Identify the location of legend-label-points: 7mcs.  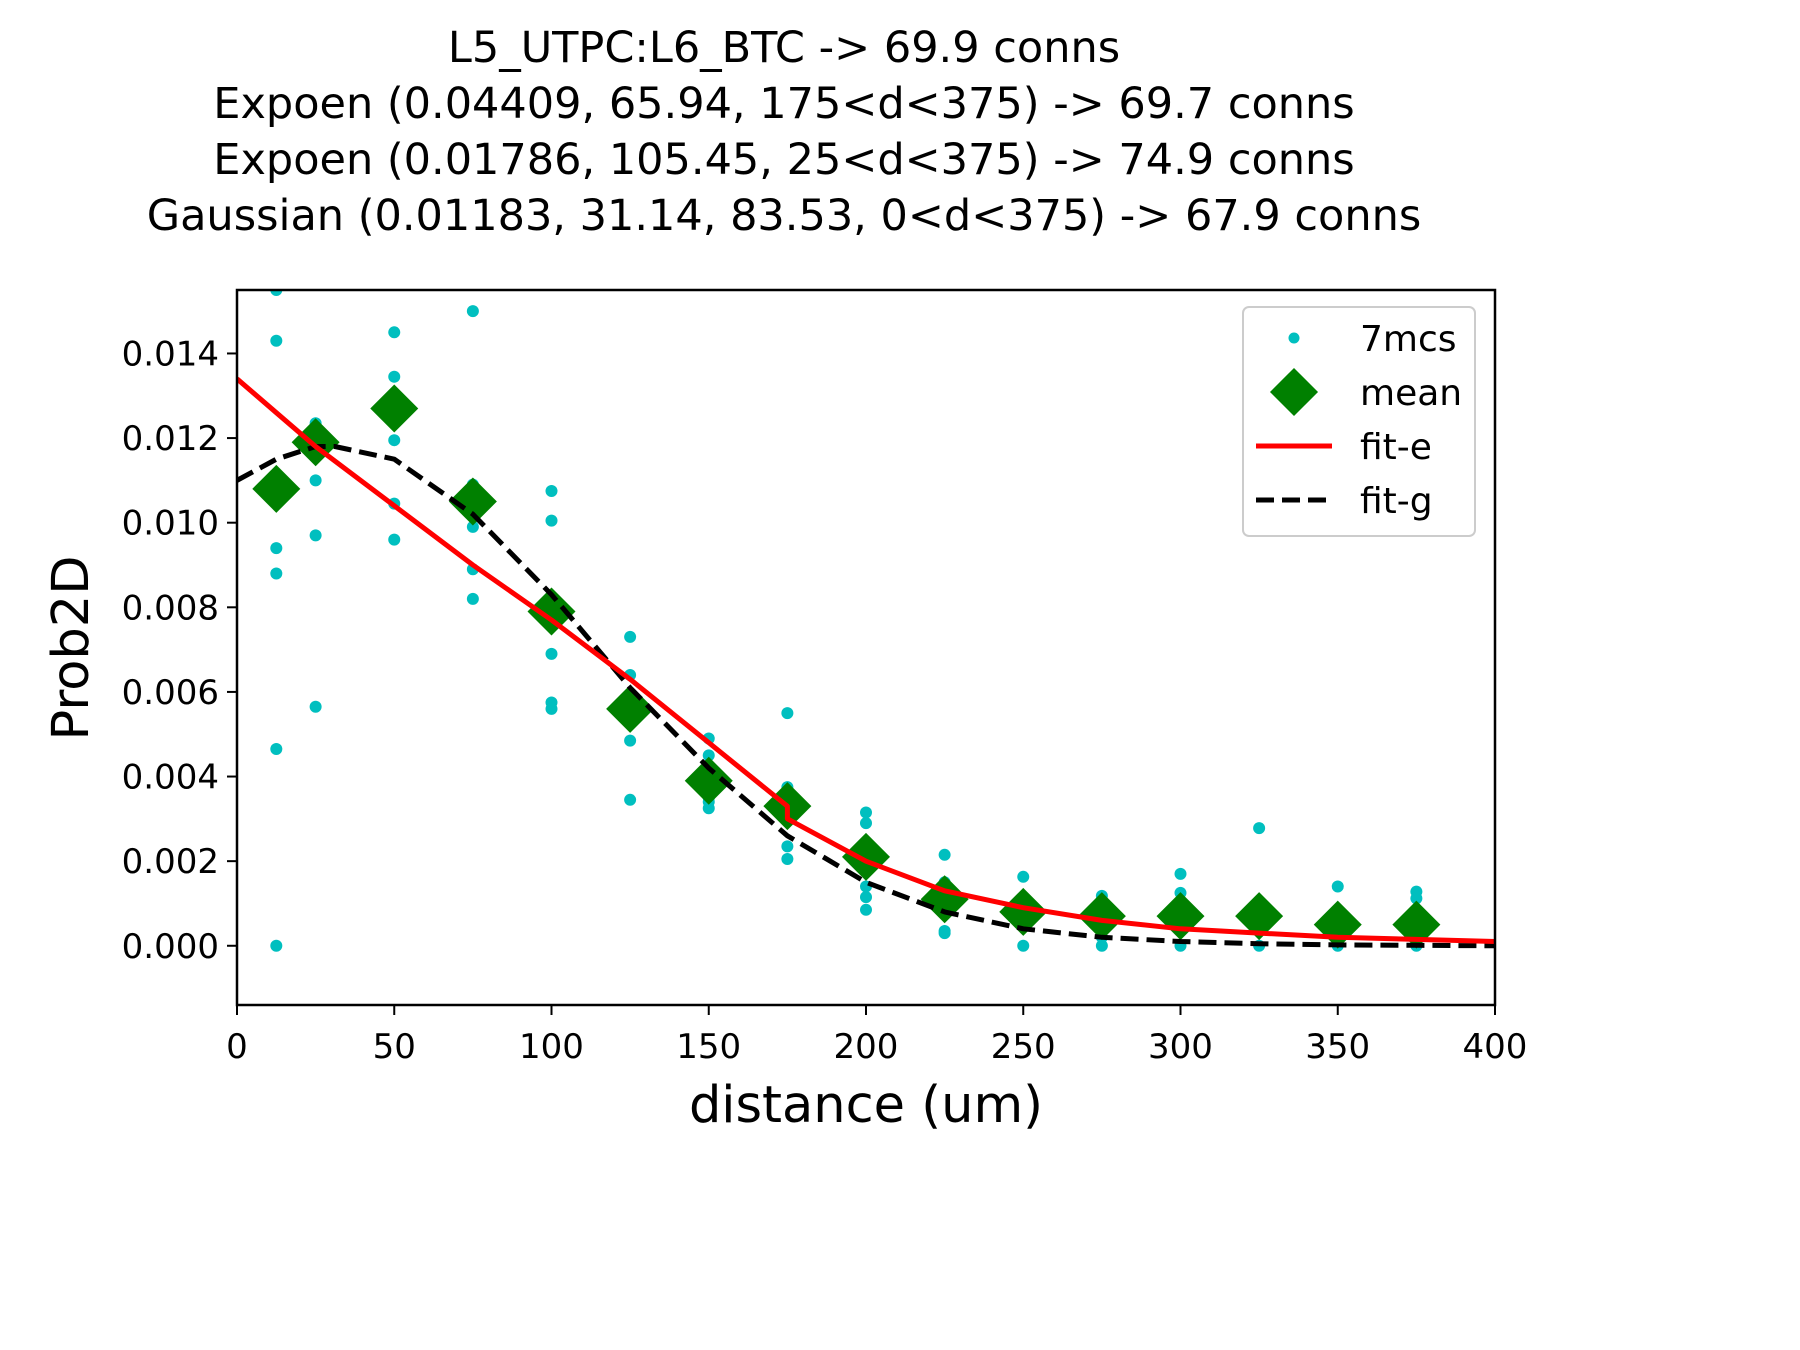
(1408, 339).